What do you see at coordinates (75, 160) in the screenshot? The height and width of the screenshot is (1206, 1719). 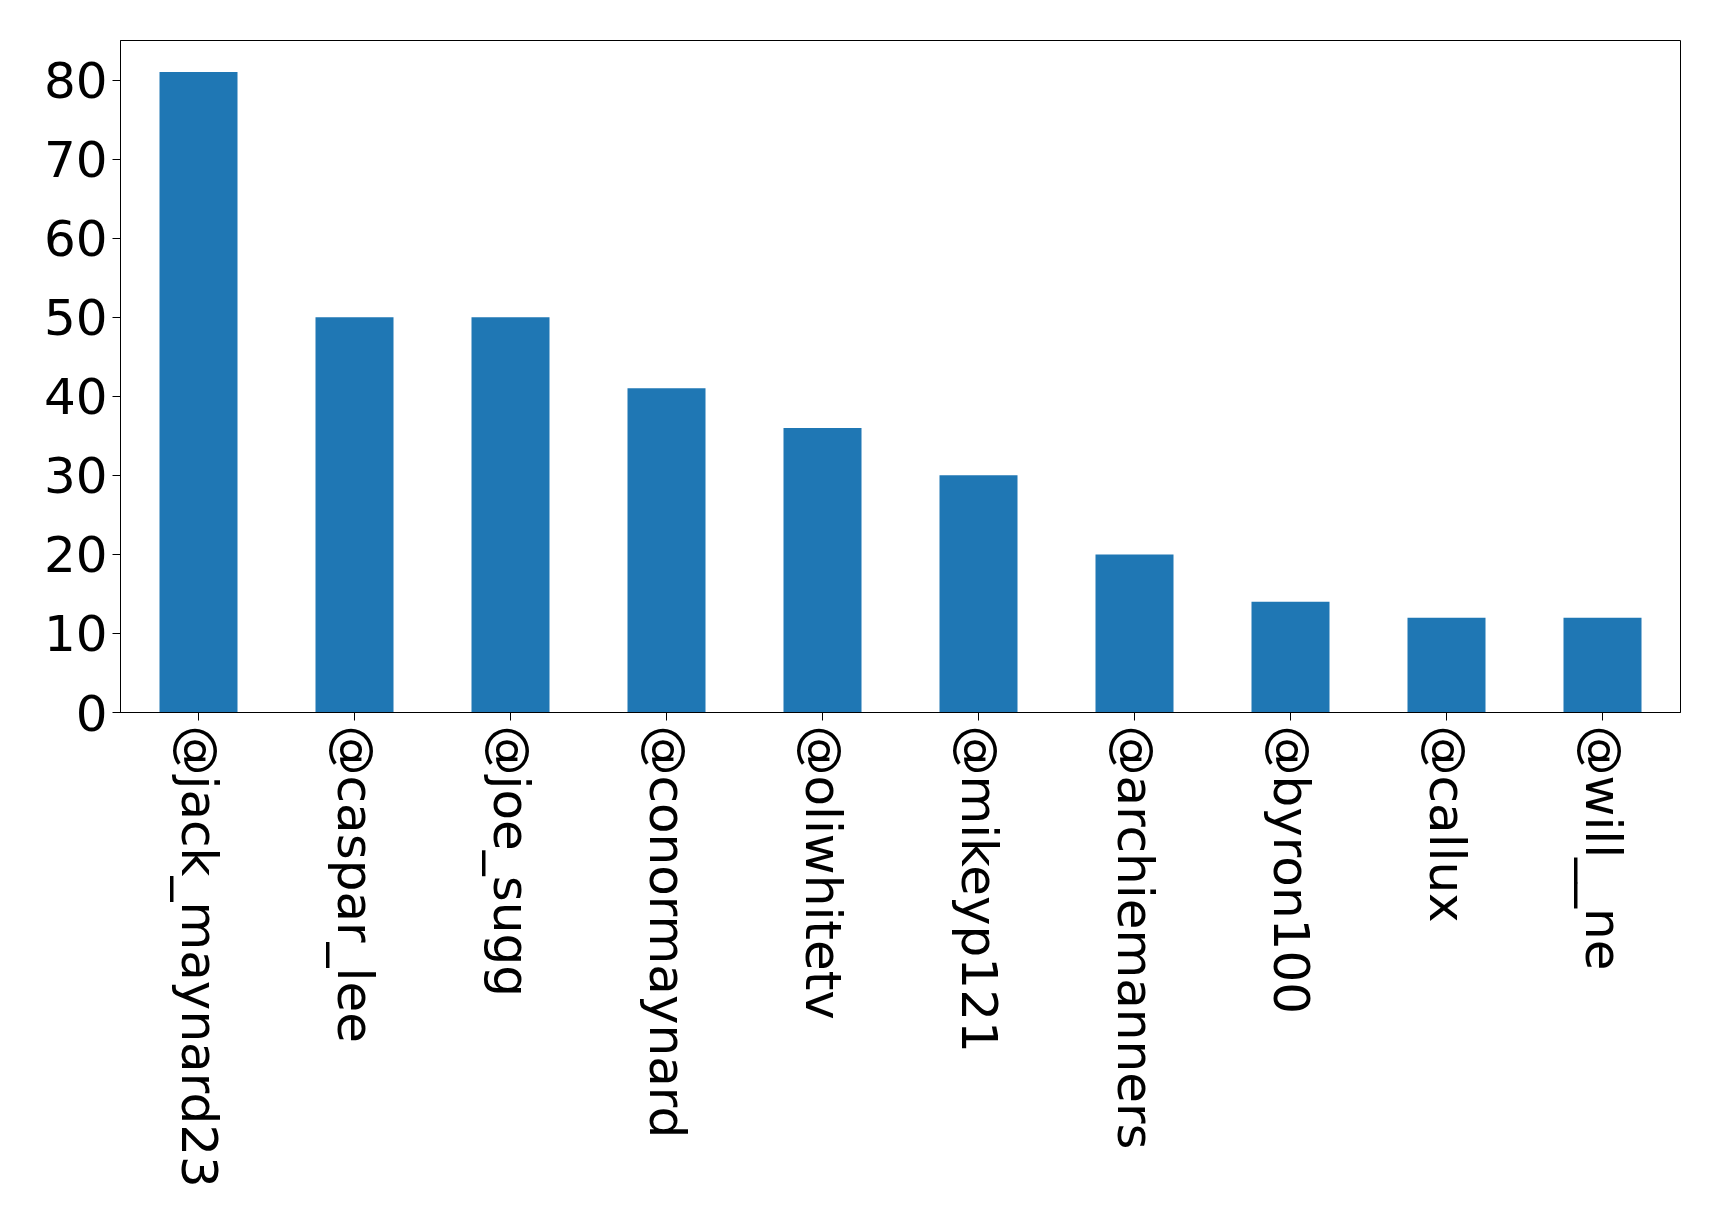 I see `y-tick-label: 70` at bounding box center [75, 160].